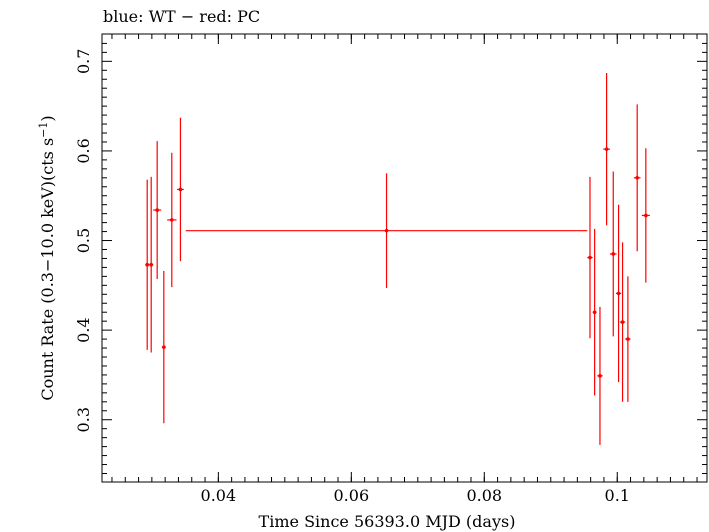 This screenshot has height=532, width=709. Describe the element at coordinates (47, 269) in the screenshot. I see `y-axis-label-main: Count Rate (0.3−10.0 keV)(cts s` at that location.